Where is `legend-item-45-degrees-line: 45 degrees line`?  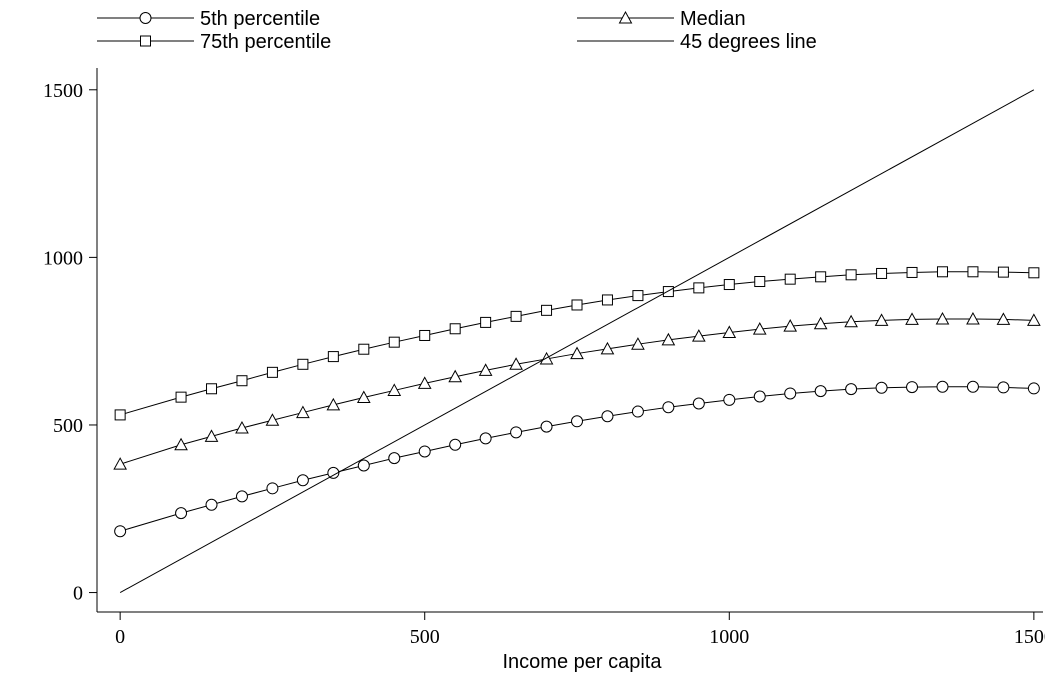
legend-item-45-degrees-line: 45 degrees line is located at coordinates (697, 42).